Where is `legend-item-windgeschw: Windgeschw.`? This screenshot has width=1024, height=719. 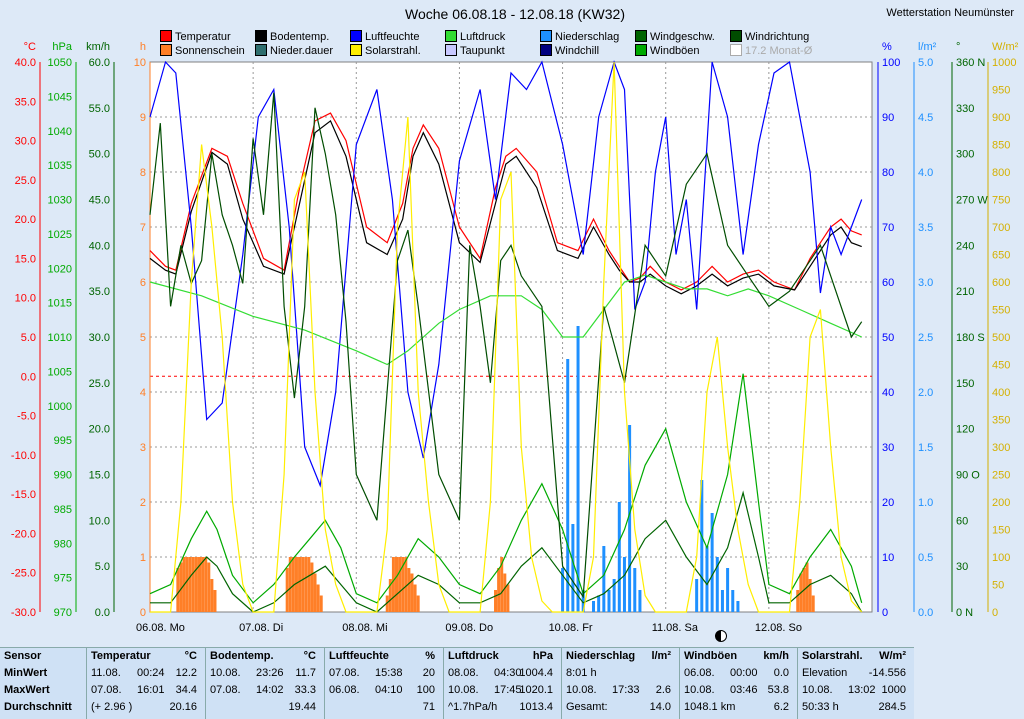 legend-item-windgeschw: Windgeschw. is located at coordinates (675, 36).